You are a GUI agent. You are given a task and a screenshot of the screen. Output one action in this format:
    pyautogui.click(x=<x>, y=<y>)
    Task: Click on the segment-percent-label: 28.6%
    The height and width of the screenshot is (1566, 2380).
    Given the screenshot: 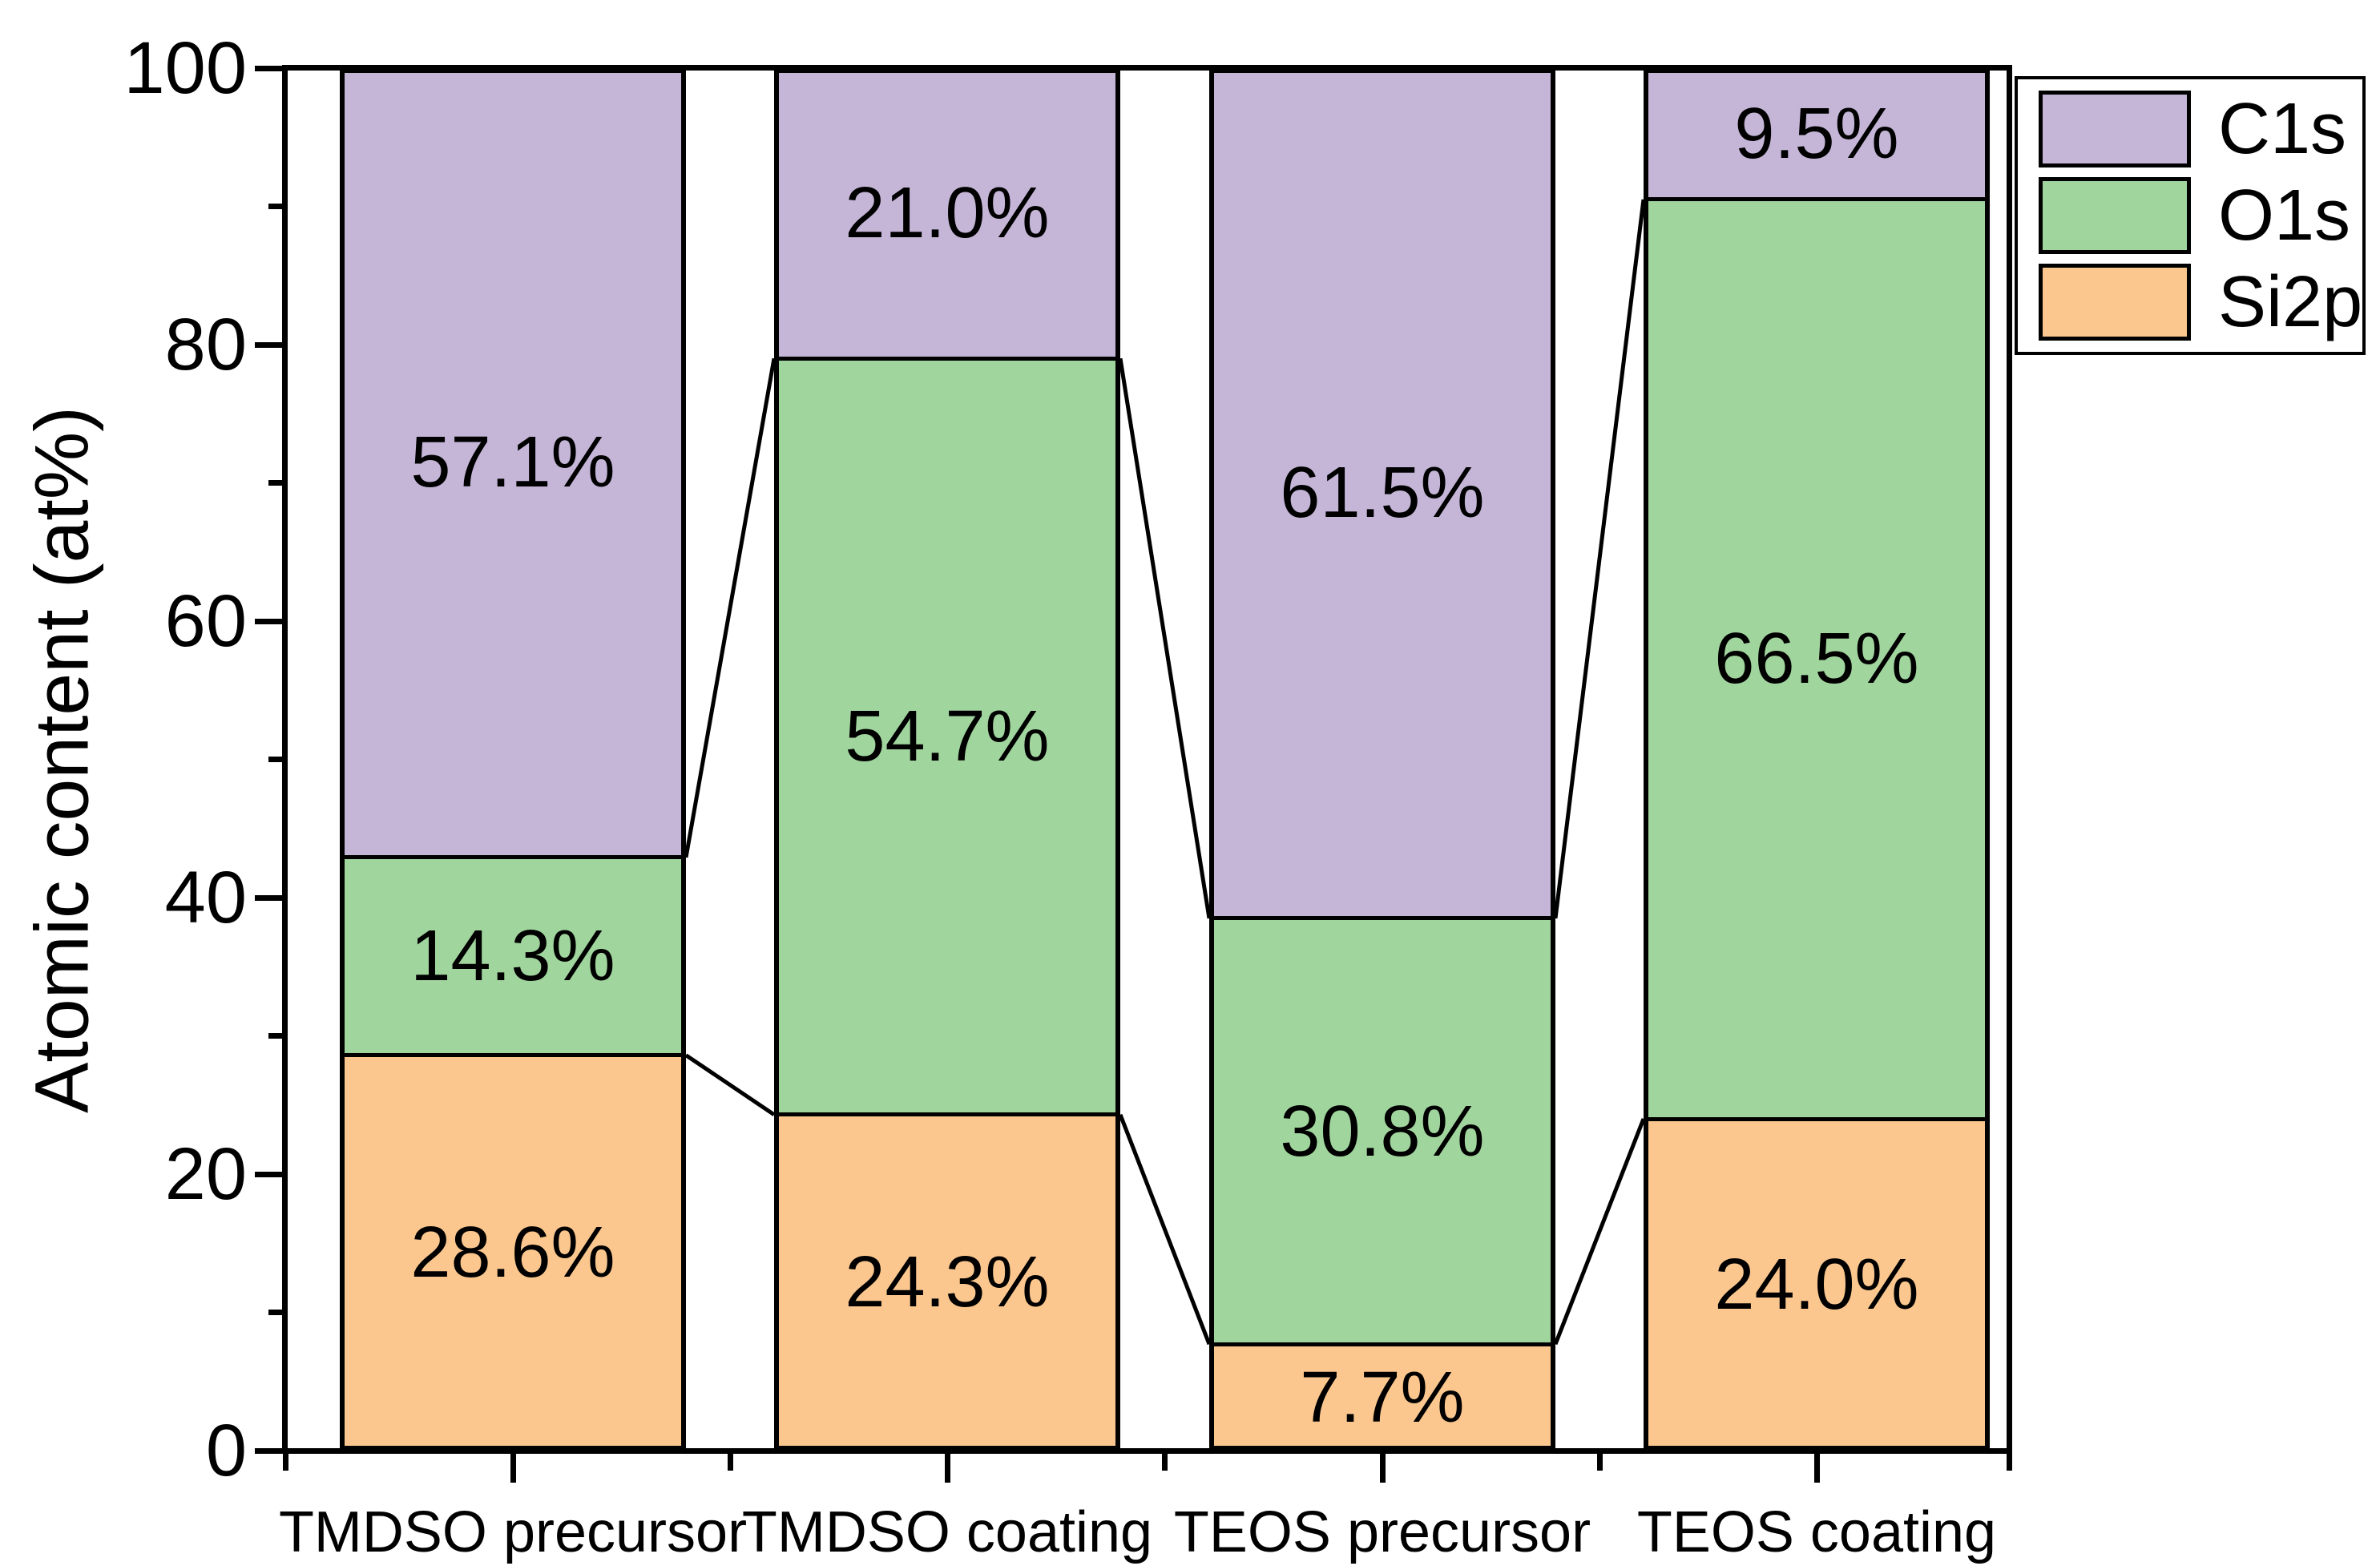 What is the action you would take?
    pyautogui.click(x=512, y=1253)
    